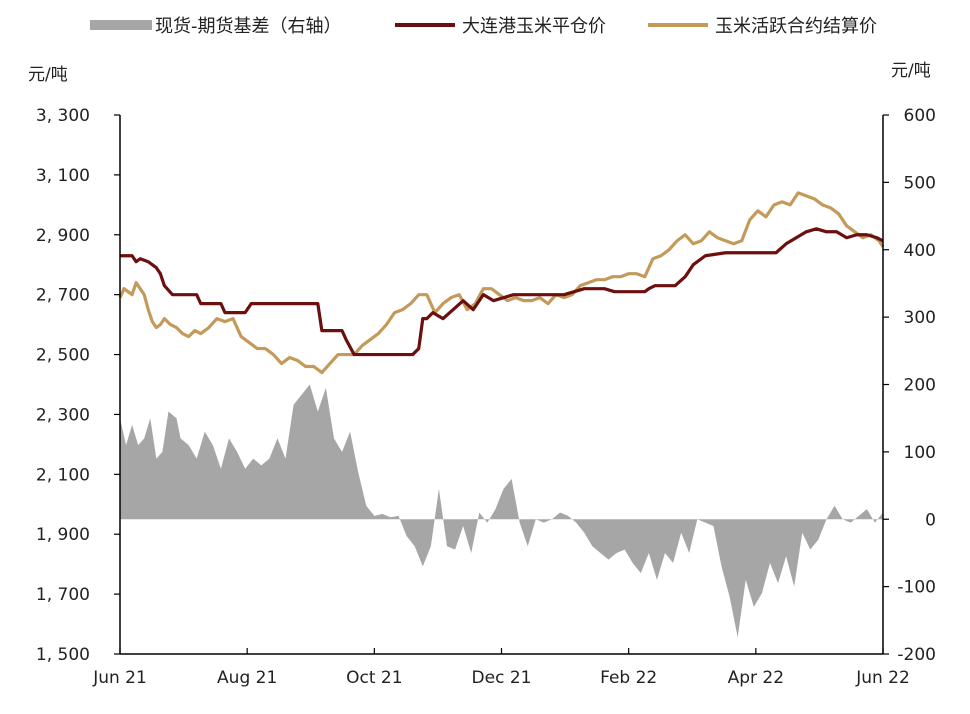 The height and width of the screenshot is (714, 970). I want to click on legend: 现货-期货基差（右轴） 大连港玉米平仓价 玉米活跃合约结算价, so click(483, 26).